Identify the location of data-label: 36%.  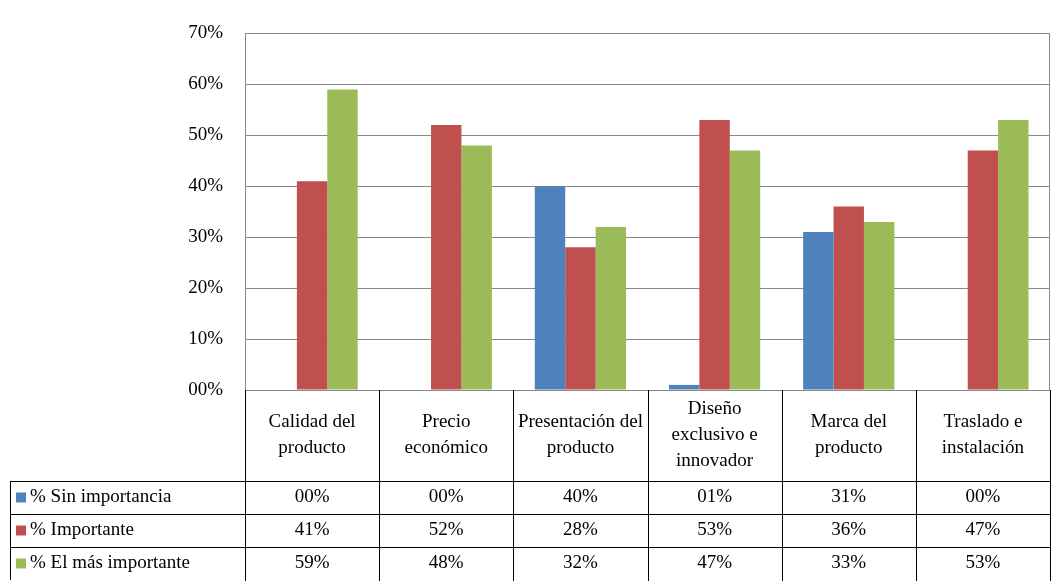
(849, 529).